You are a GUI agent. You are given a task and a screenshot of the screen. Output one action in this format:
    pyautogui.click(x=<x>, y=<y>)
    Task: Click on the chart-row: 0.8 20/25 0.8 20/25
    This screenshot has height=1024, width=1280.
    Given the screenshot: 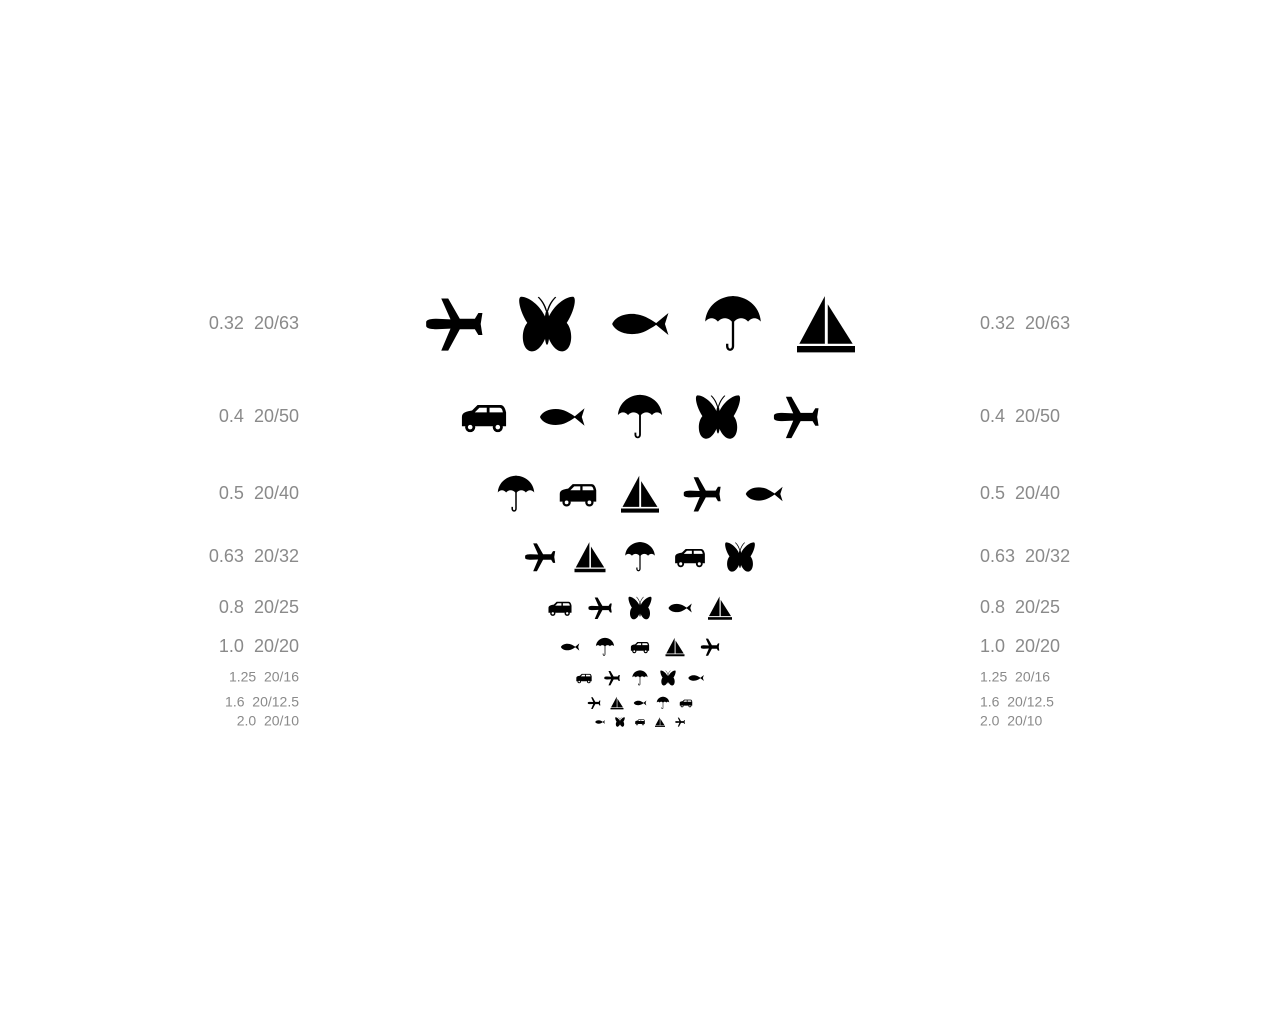 What is the action you would take?
    pyautogui.click(x=639, y=608)
    